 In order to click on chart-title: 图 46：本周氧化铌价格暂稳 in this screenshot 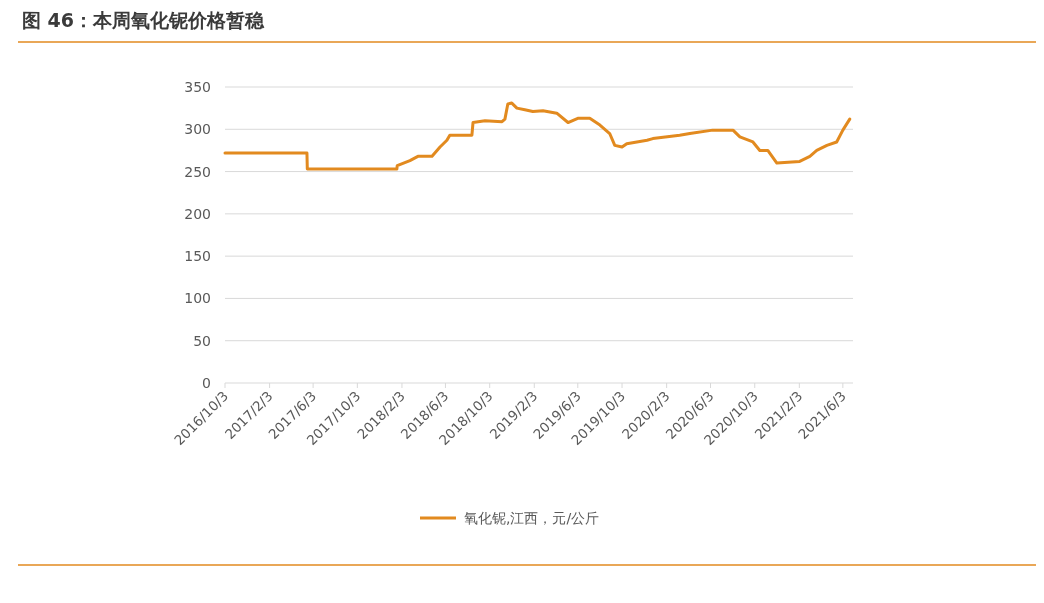, I will do `click(144, 20)`.